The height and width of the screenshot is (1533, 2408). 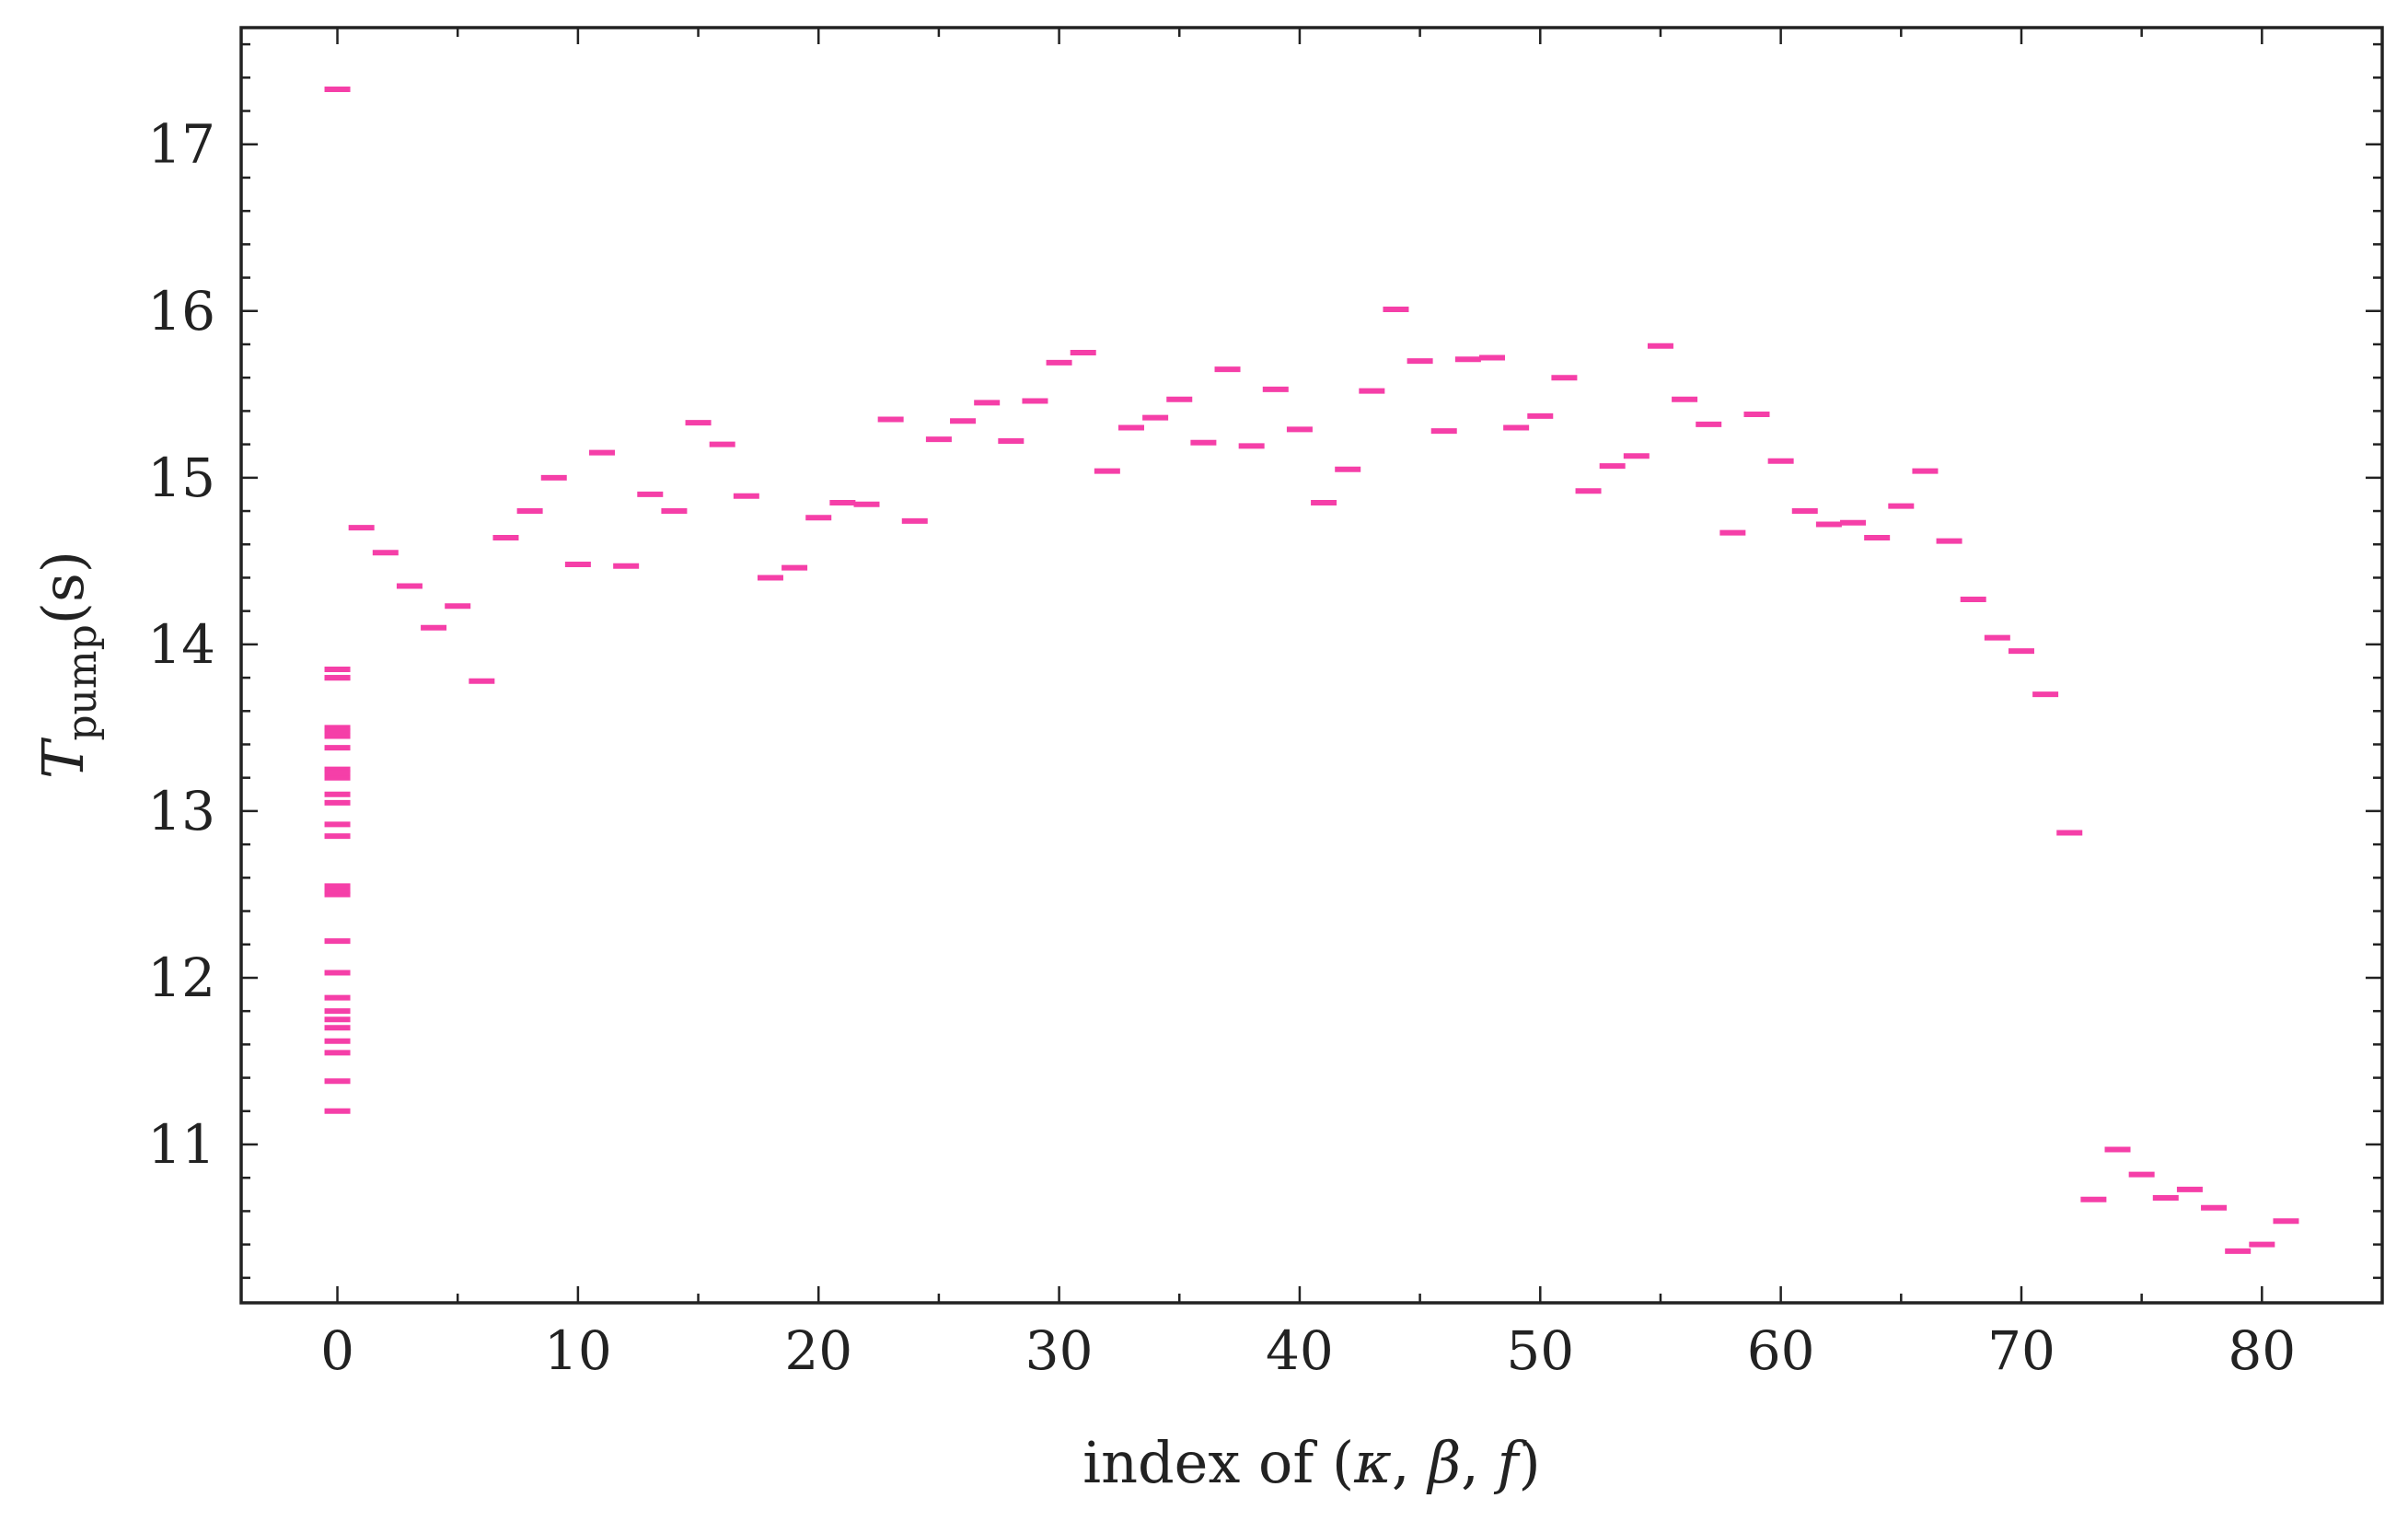 What do you see at coordinates (181, 144) in the screenshot?
I see `y-tick-label: 17` at bounding box center [181, 144].